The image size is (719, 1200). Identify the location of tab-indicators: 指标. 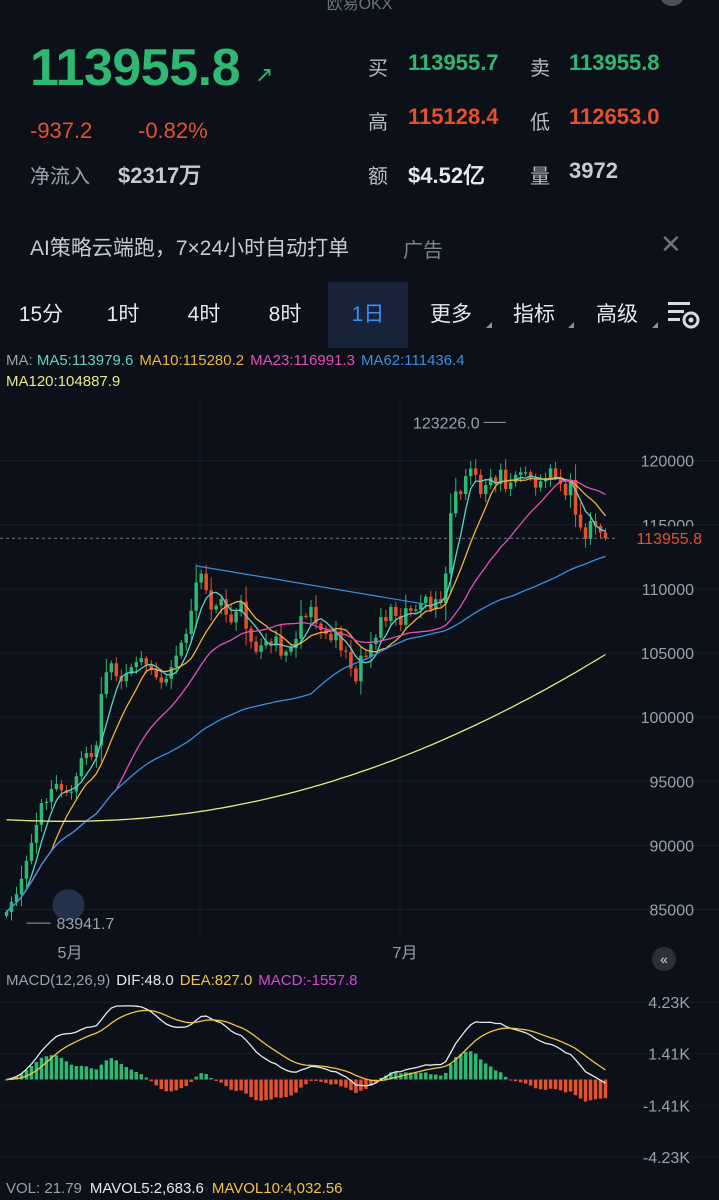
(535, 315).